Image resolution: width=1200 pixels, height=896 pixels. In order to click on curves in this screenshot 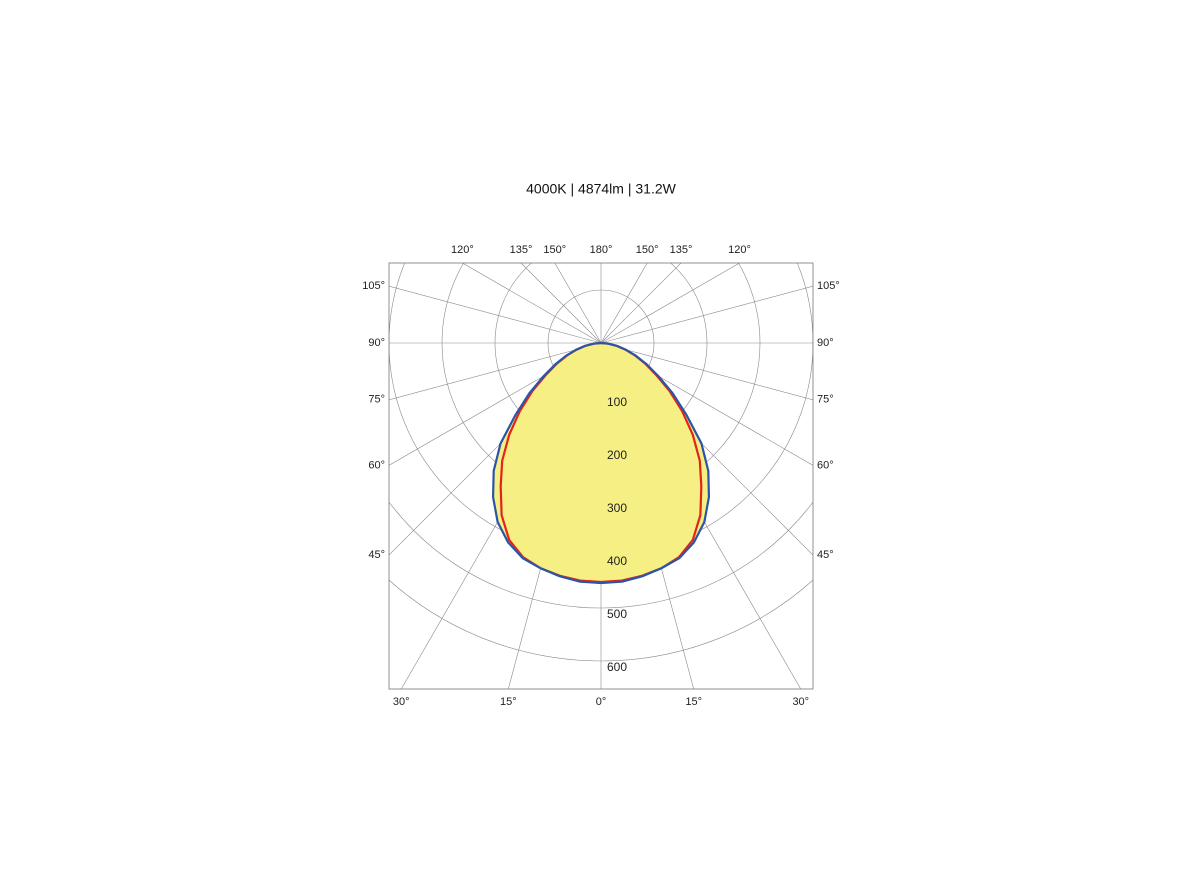, I will do `click(601, 463)`.